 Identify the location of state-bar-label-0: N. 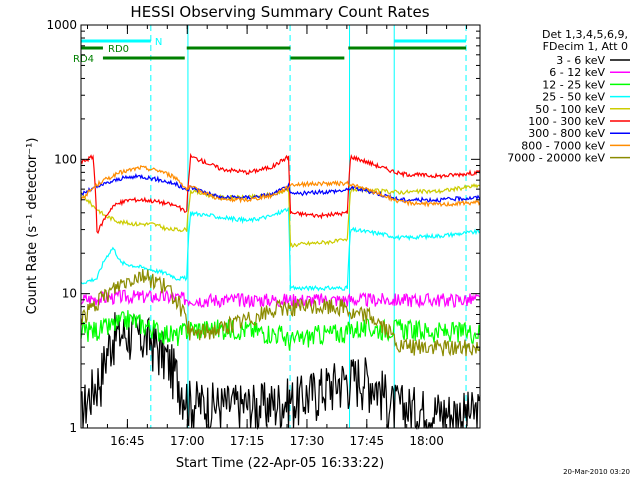
(158, 42).